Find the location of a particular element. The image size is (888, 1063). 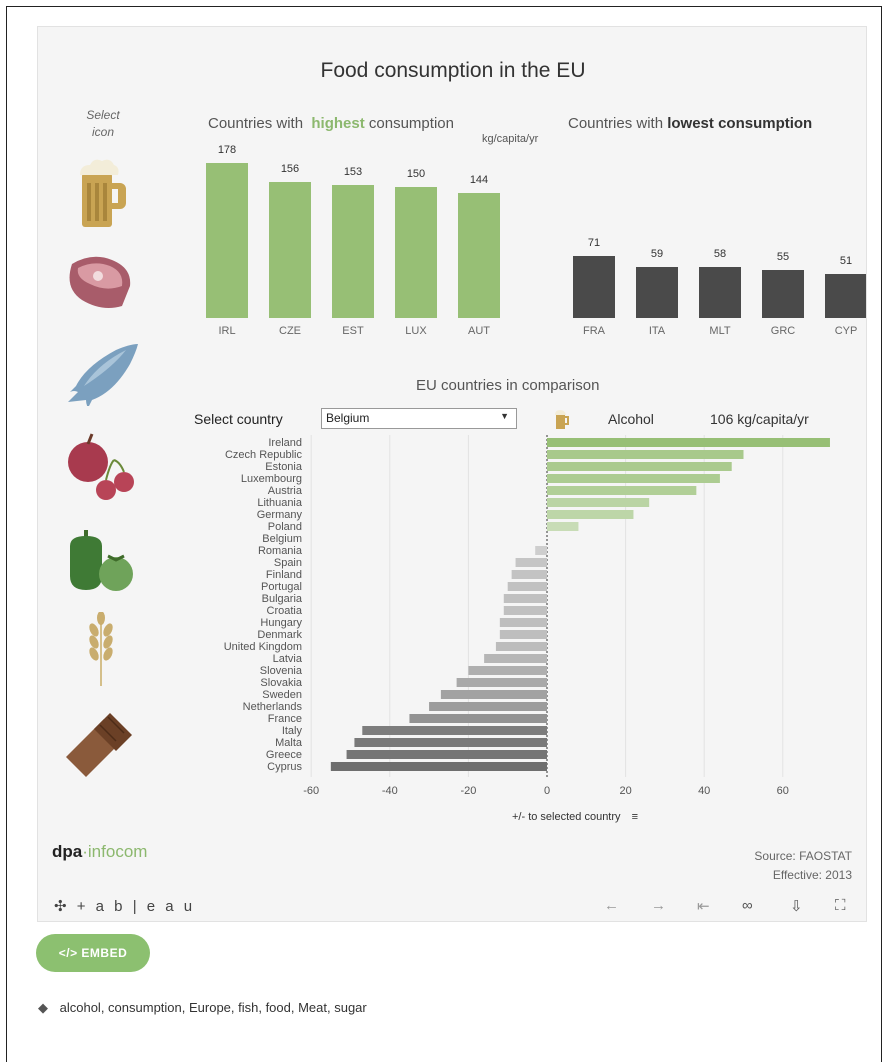

select-icon-label: Select icon is located at coordinates (103, 123).